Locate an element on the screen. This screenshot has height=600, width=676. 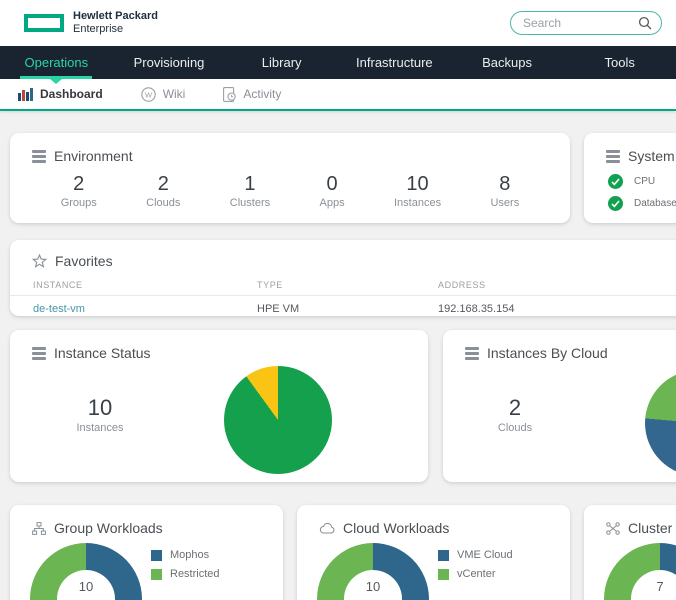
sitemap-icon is located at coordinates (39, 528).